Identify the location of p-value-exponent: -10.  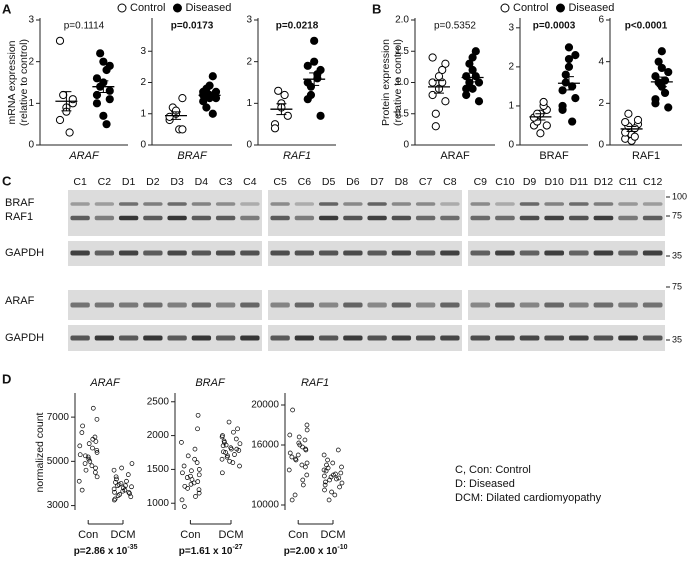
(342, 547).